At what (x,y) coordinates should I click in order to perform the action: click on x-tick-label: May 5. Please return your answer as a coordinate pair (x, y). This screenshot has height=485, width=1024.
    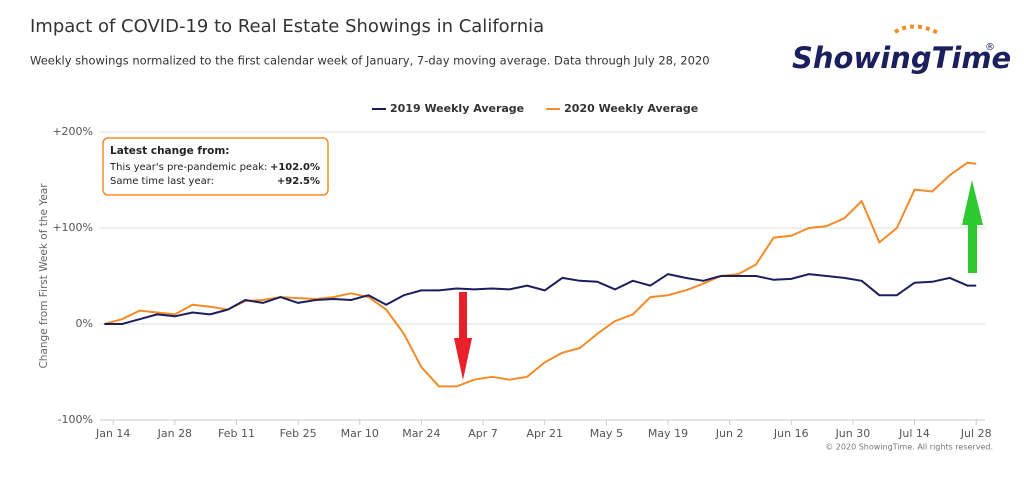
    Looking at the image, I should click on (606, 433).